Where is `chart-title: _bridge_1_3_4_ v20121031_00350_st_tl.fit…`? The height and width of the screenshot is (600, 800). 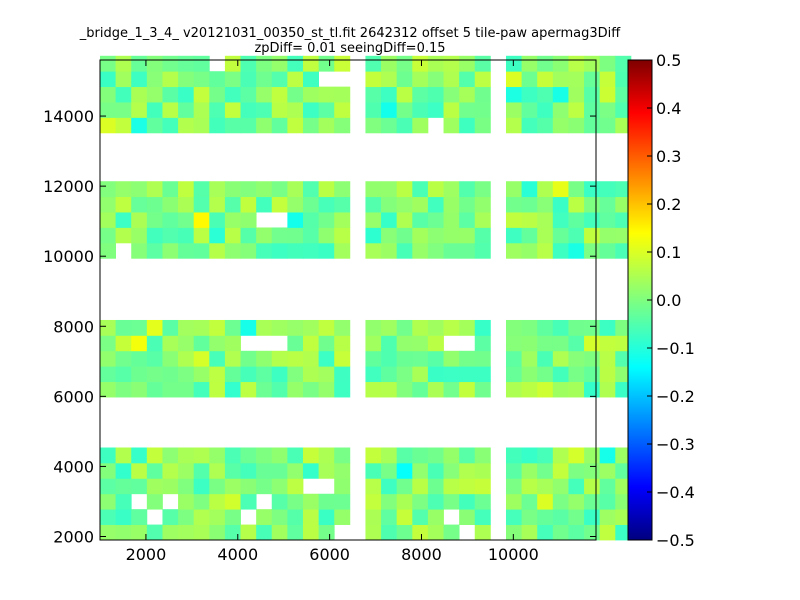
chart-title: _bridge_1_3_4_ v20121031_00350_st_tl.fit… is located at coordinates (350, 33).